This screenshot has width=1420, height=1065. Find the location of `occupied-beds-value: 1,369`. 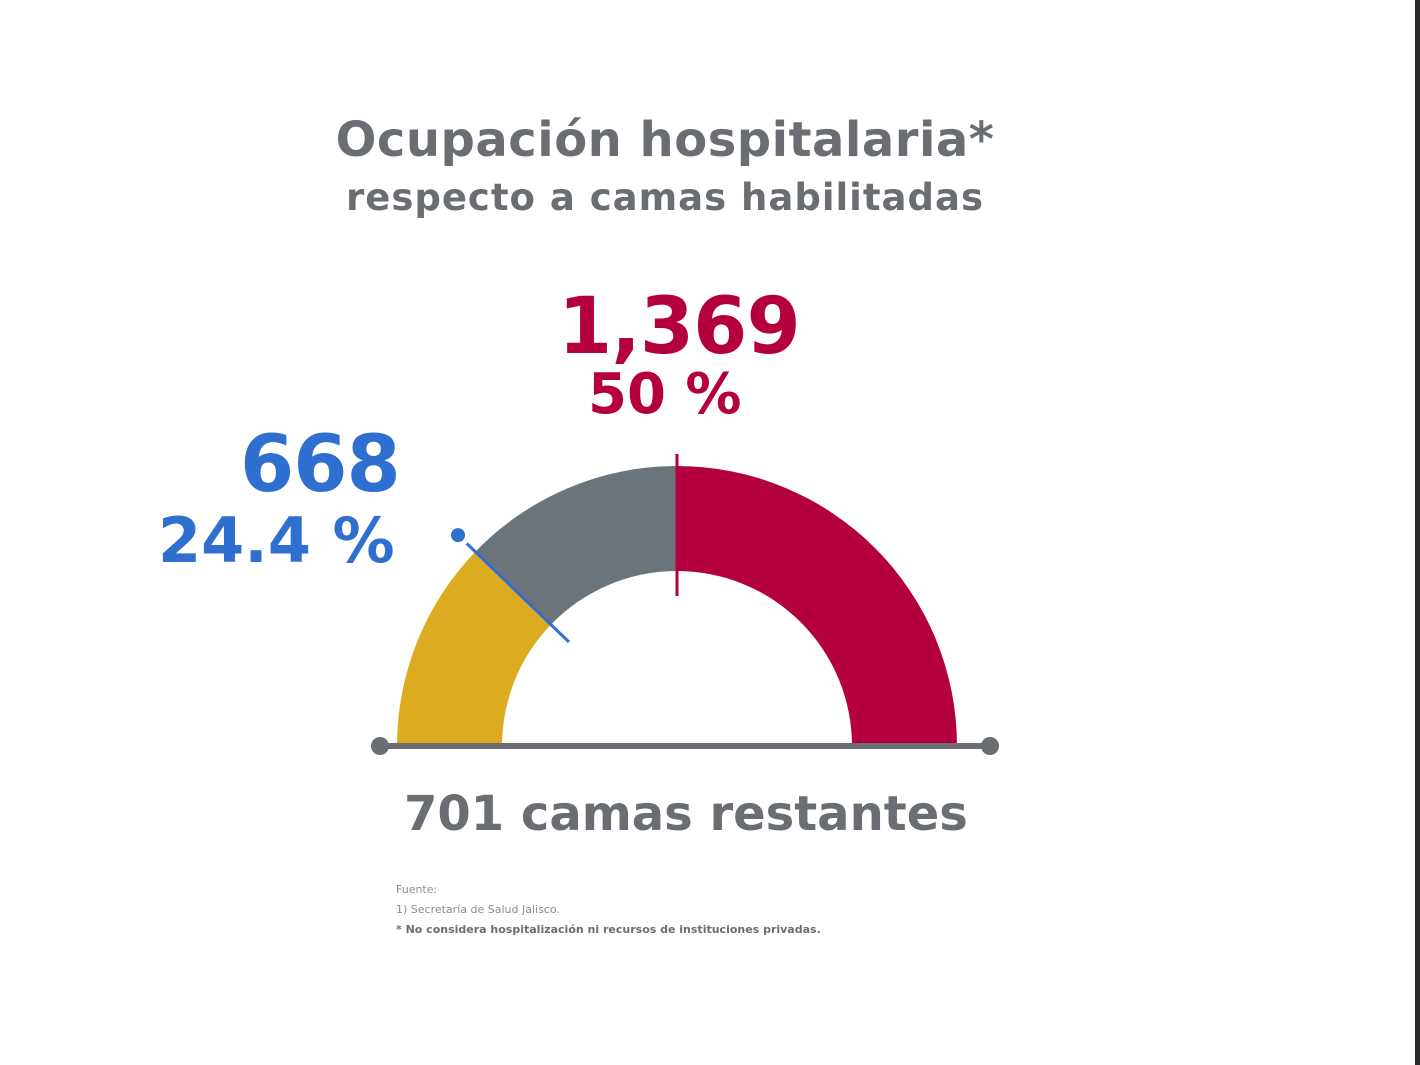

occupied-beds-value: 1,369 is located at coordinates (679, 327).